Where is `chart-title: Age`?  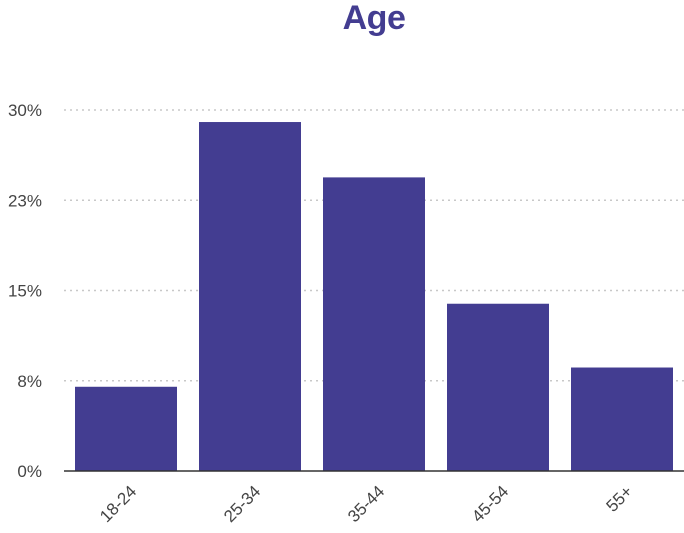 chart-title: Age is located at coordinates (374, 18).